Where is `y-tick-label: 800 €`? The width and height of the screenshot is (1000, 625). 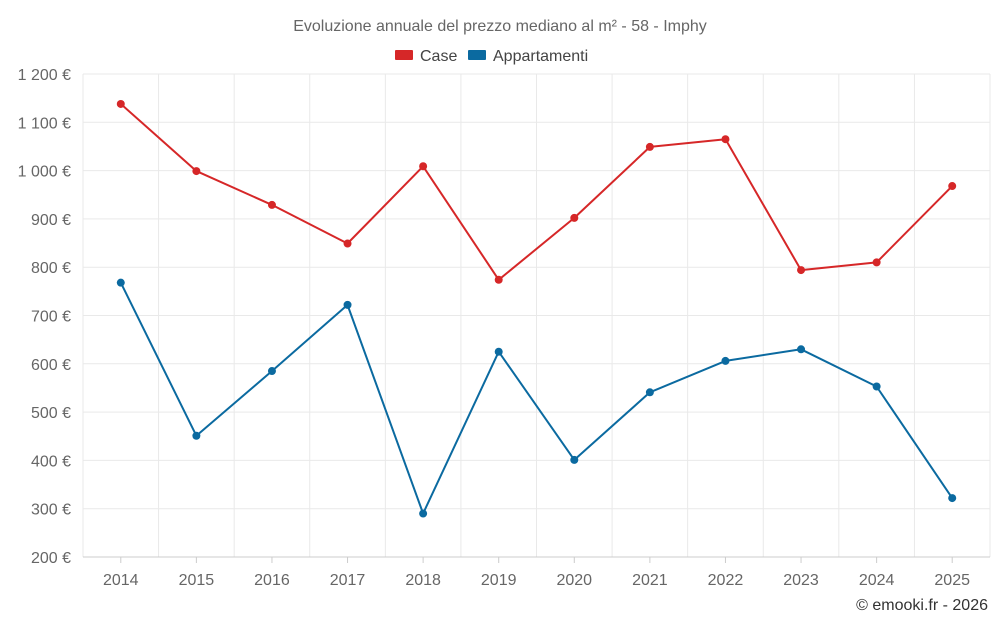
y-tick-label: 800 € is located at coordinates (51, 268).